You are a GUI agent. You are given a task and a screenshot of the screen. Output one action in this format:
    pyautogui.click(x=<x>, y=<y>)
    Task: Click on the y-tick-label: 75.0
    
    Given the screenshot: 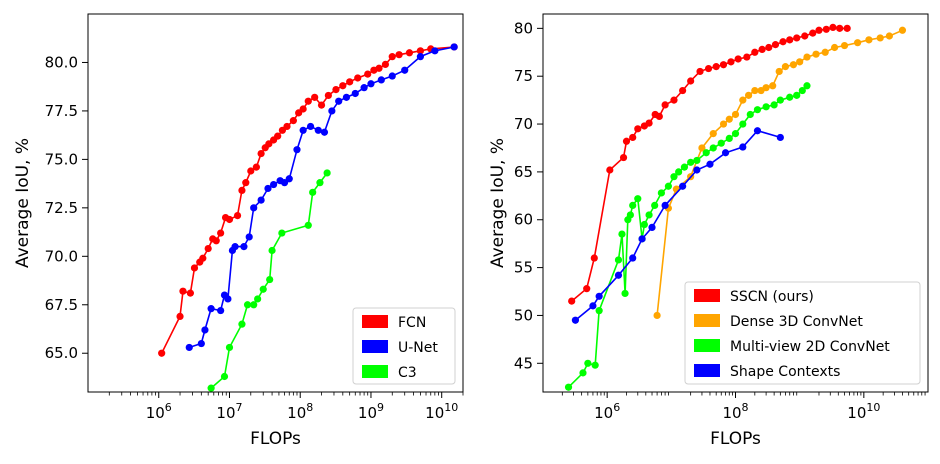 What is the action you would take?
    pyautogui.click(x=61, y=159)
    